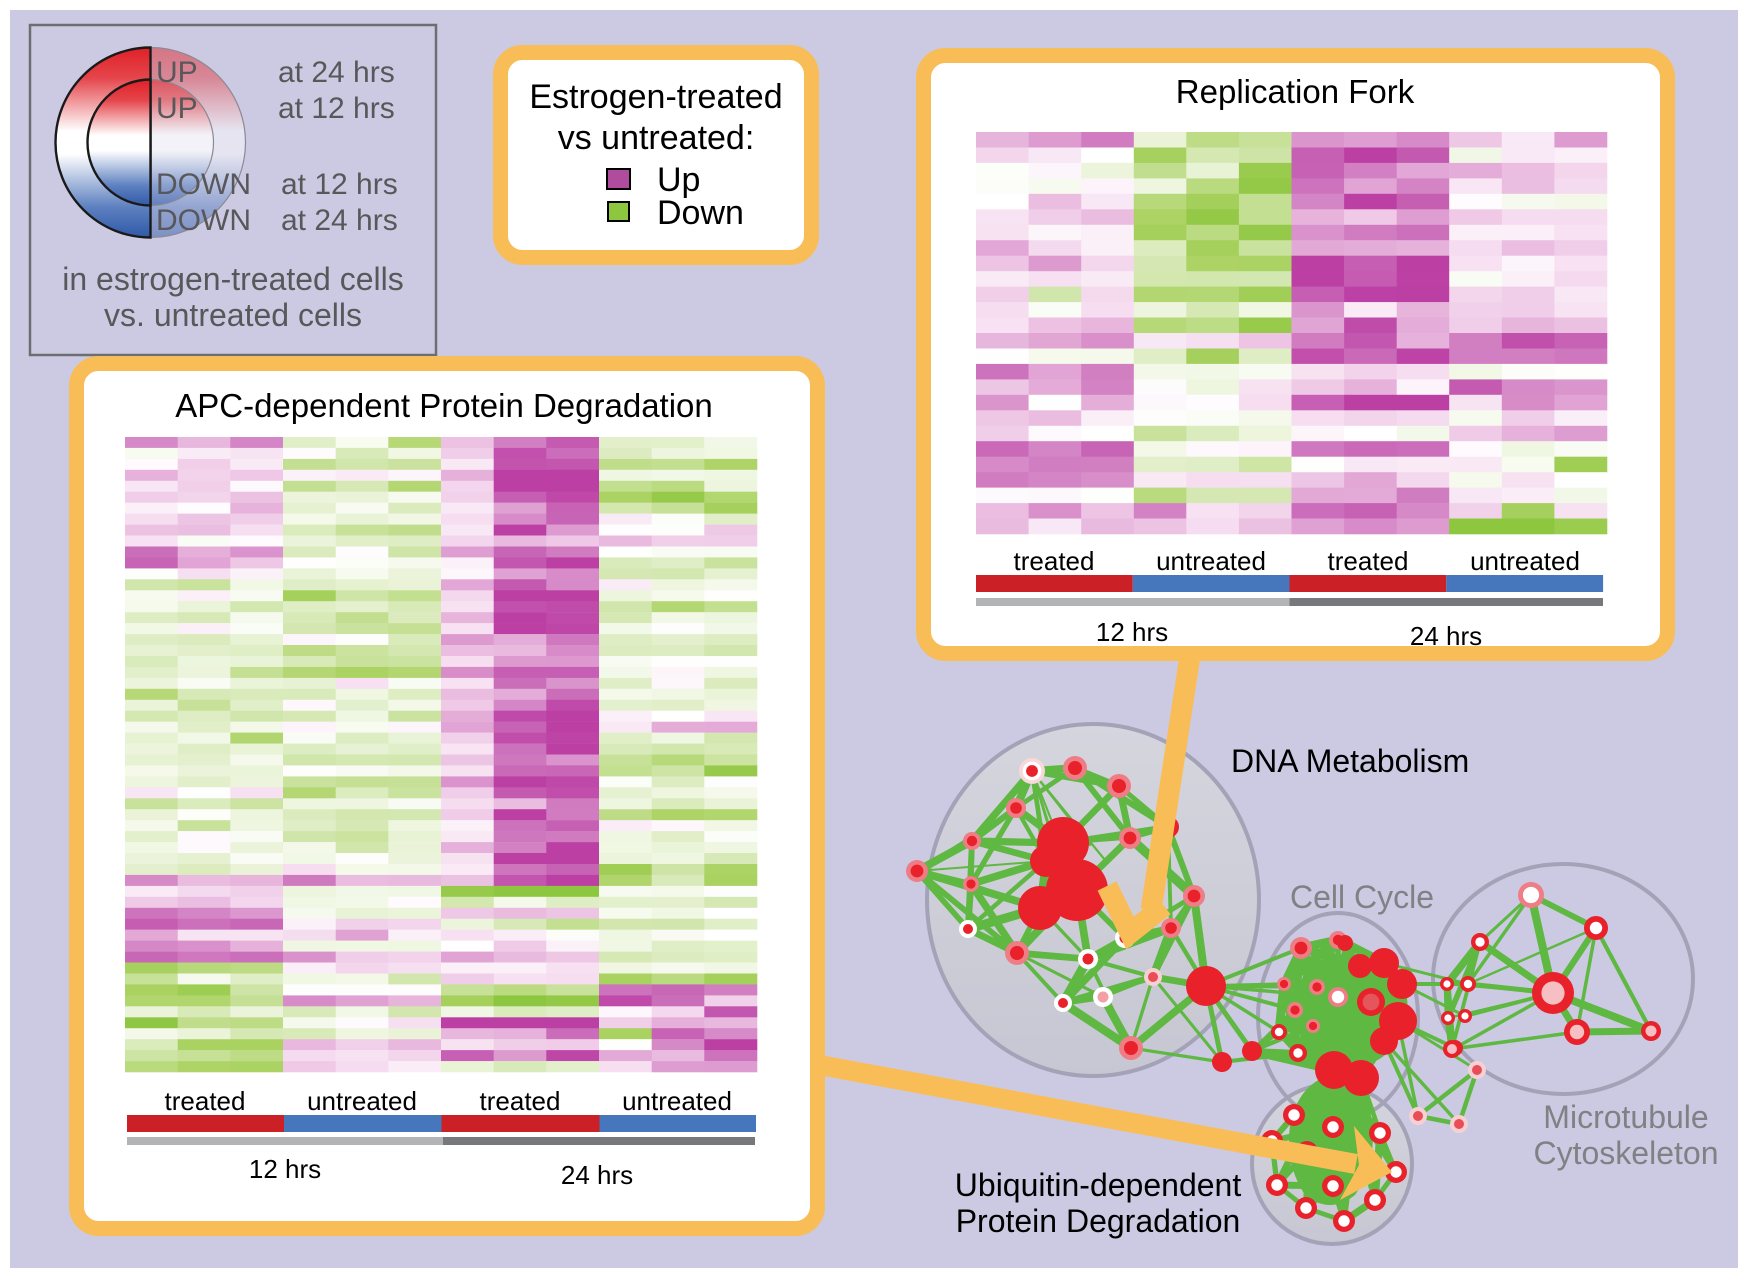 Image resolution: width=1750 pixels, height=1279 pixels. What do you see at coordinates (656, 138) in the screenshot?
I see `svg-text: vs untreated:` at bounding box center [656, 138].